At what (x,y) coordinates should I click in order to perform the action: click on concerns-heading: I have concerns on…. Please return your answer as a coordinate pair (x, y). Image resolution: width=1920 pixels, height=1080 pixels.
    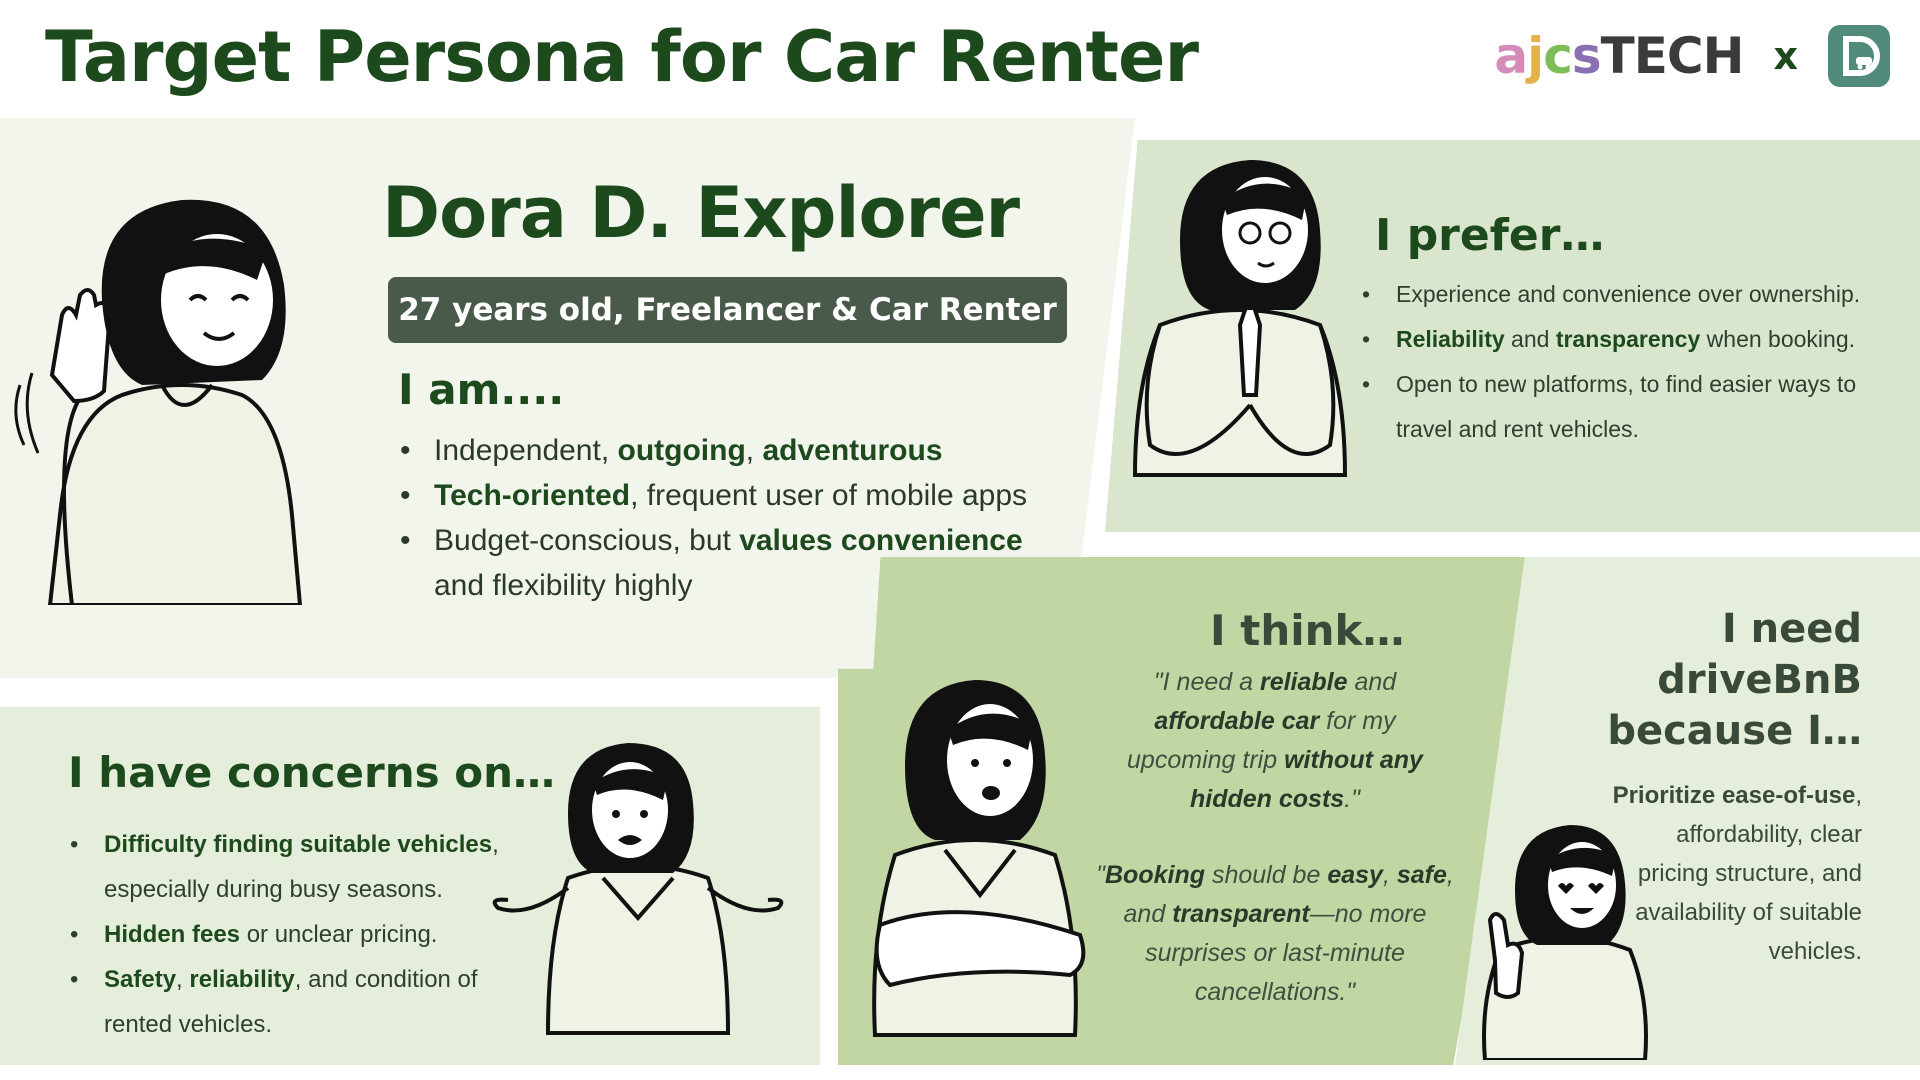
    Looking at the image, I should click on (311, 772).